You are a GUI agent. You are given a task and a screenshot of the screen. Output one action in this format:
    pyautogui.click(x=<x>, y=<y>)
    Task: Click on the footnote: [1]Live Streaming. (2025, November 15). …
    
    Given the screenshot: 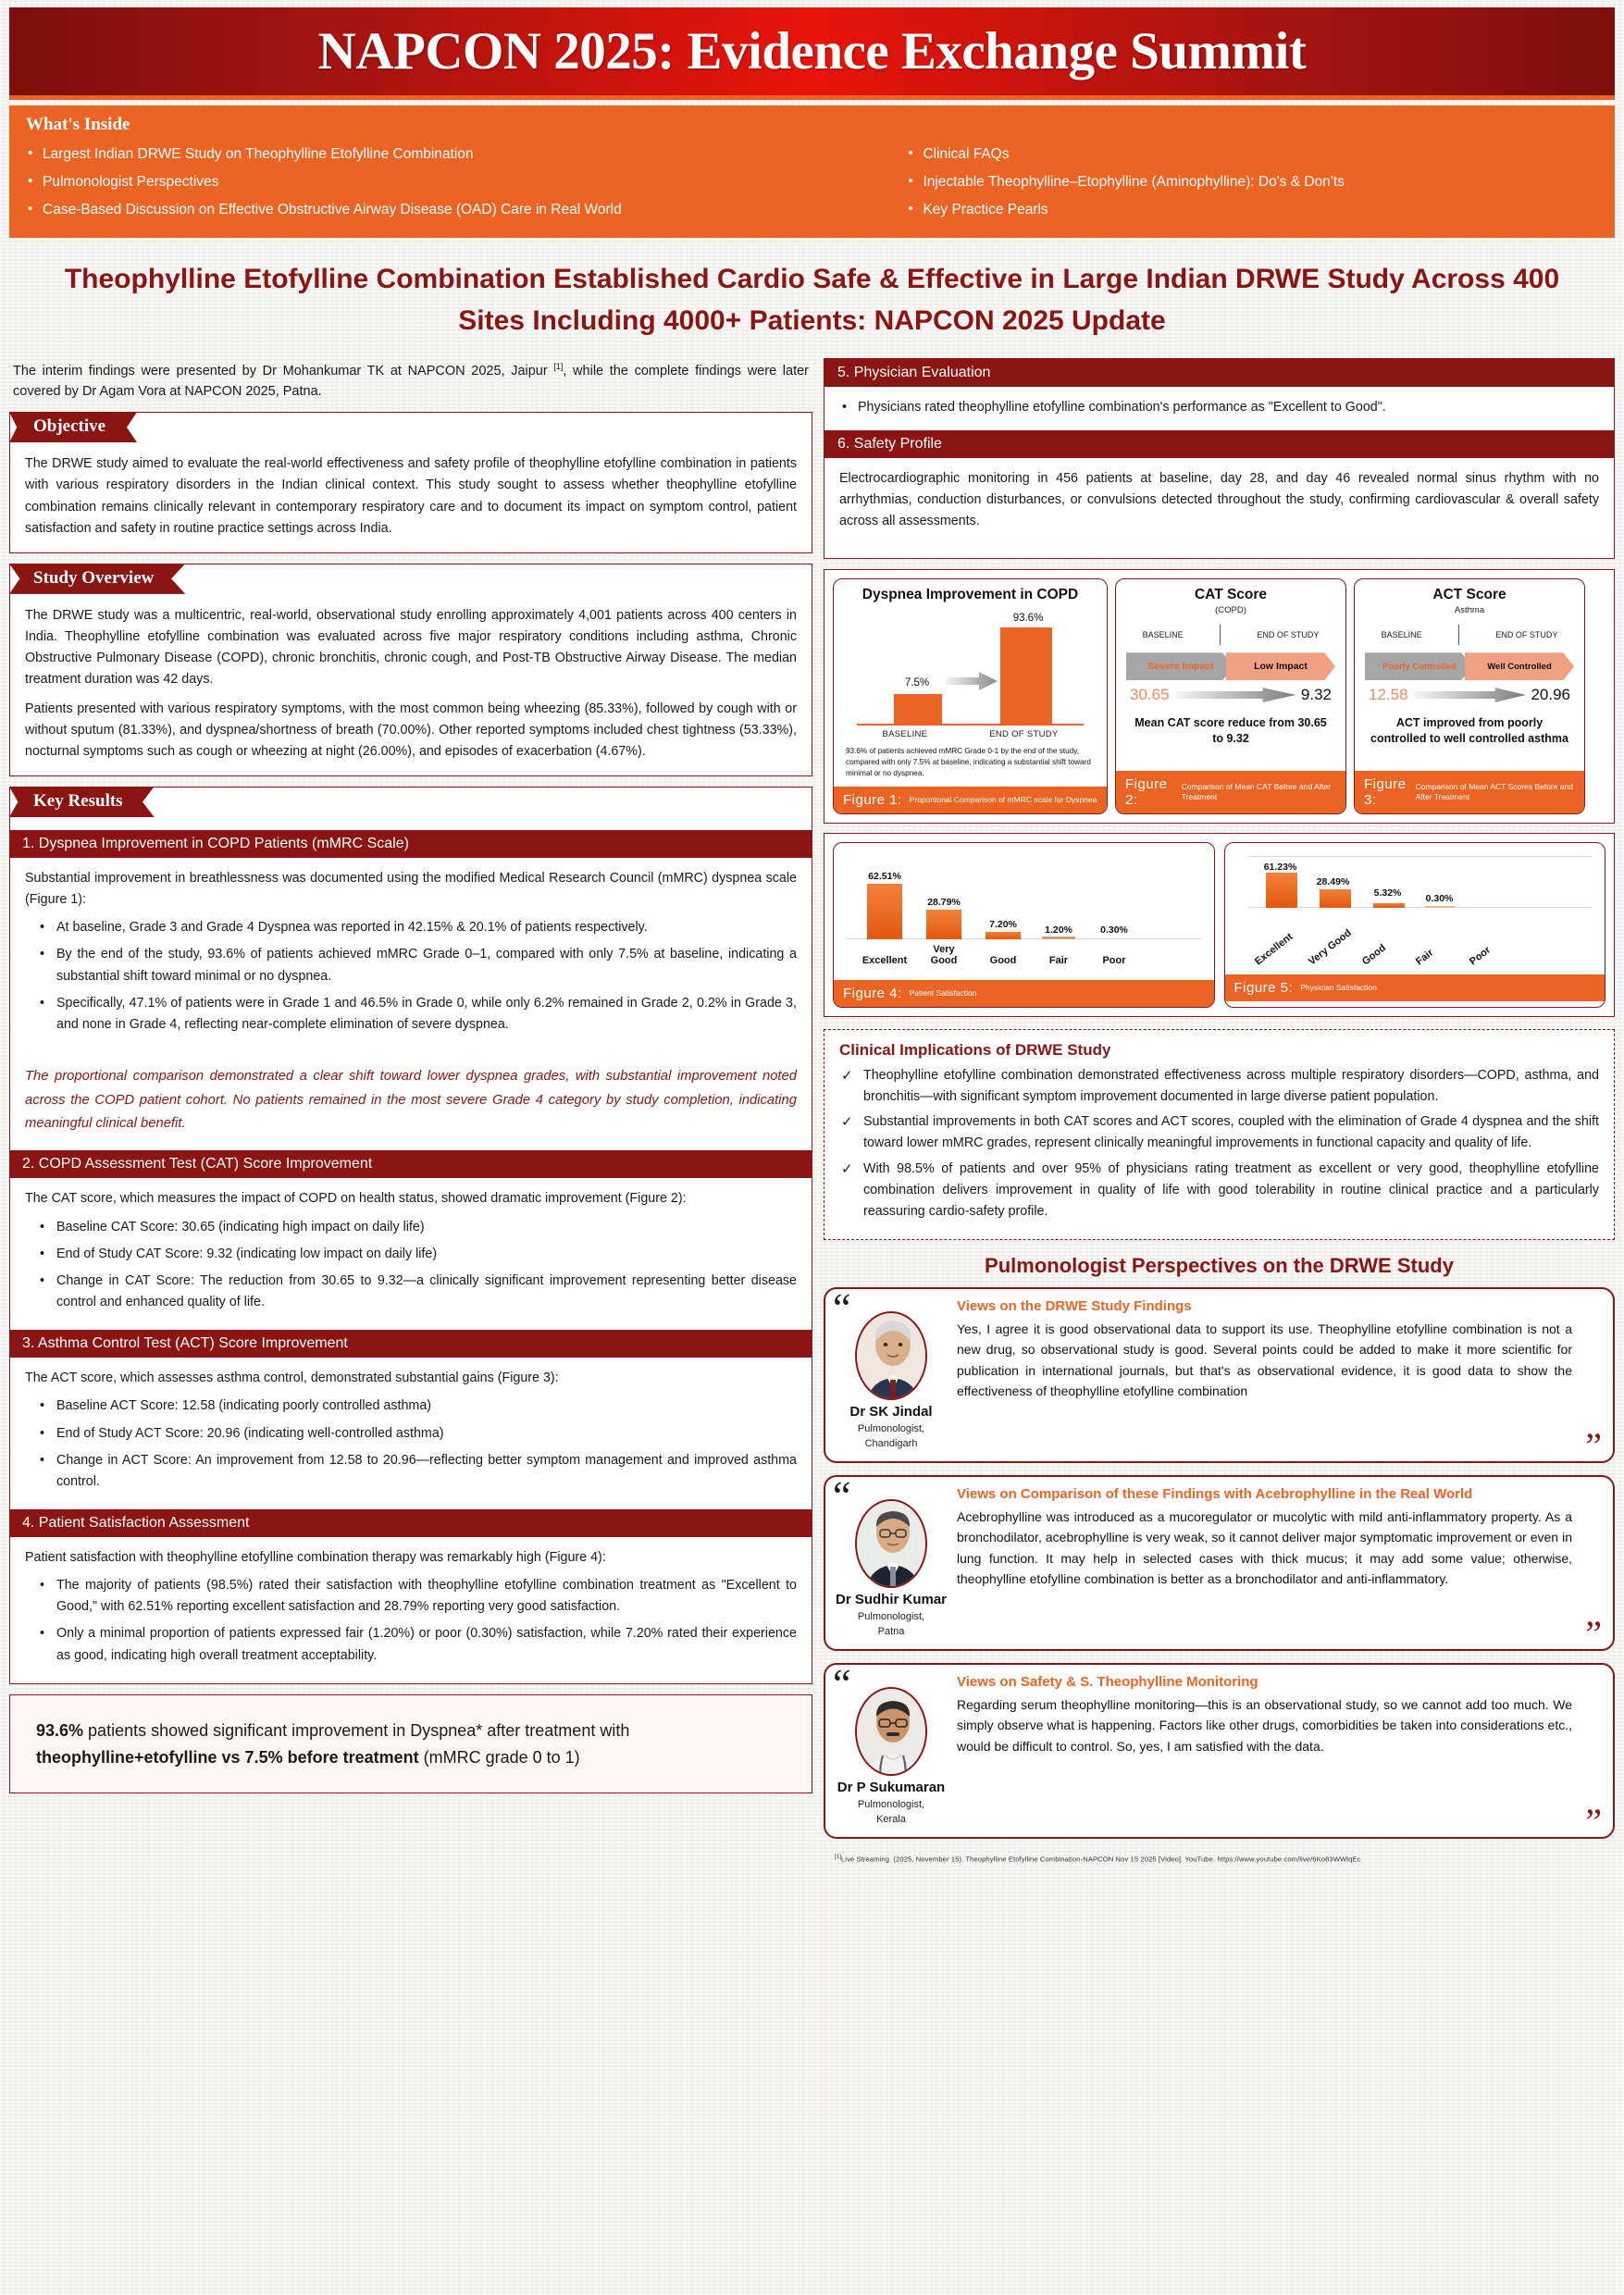 What is the action you would take?
    pyautogui.click(x=1098, y=1859)
    